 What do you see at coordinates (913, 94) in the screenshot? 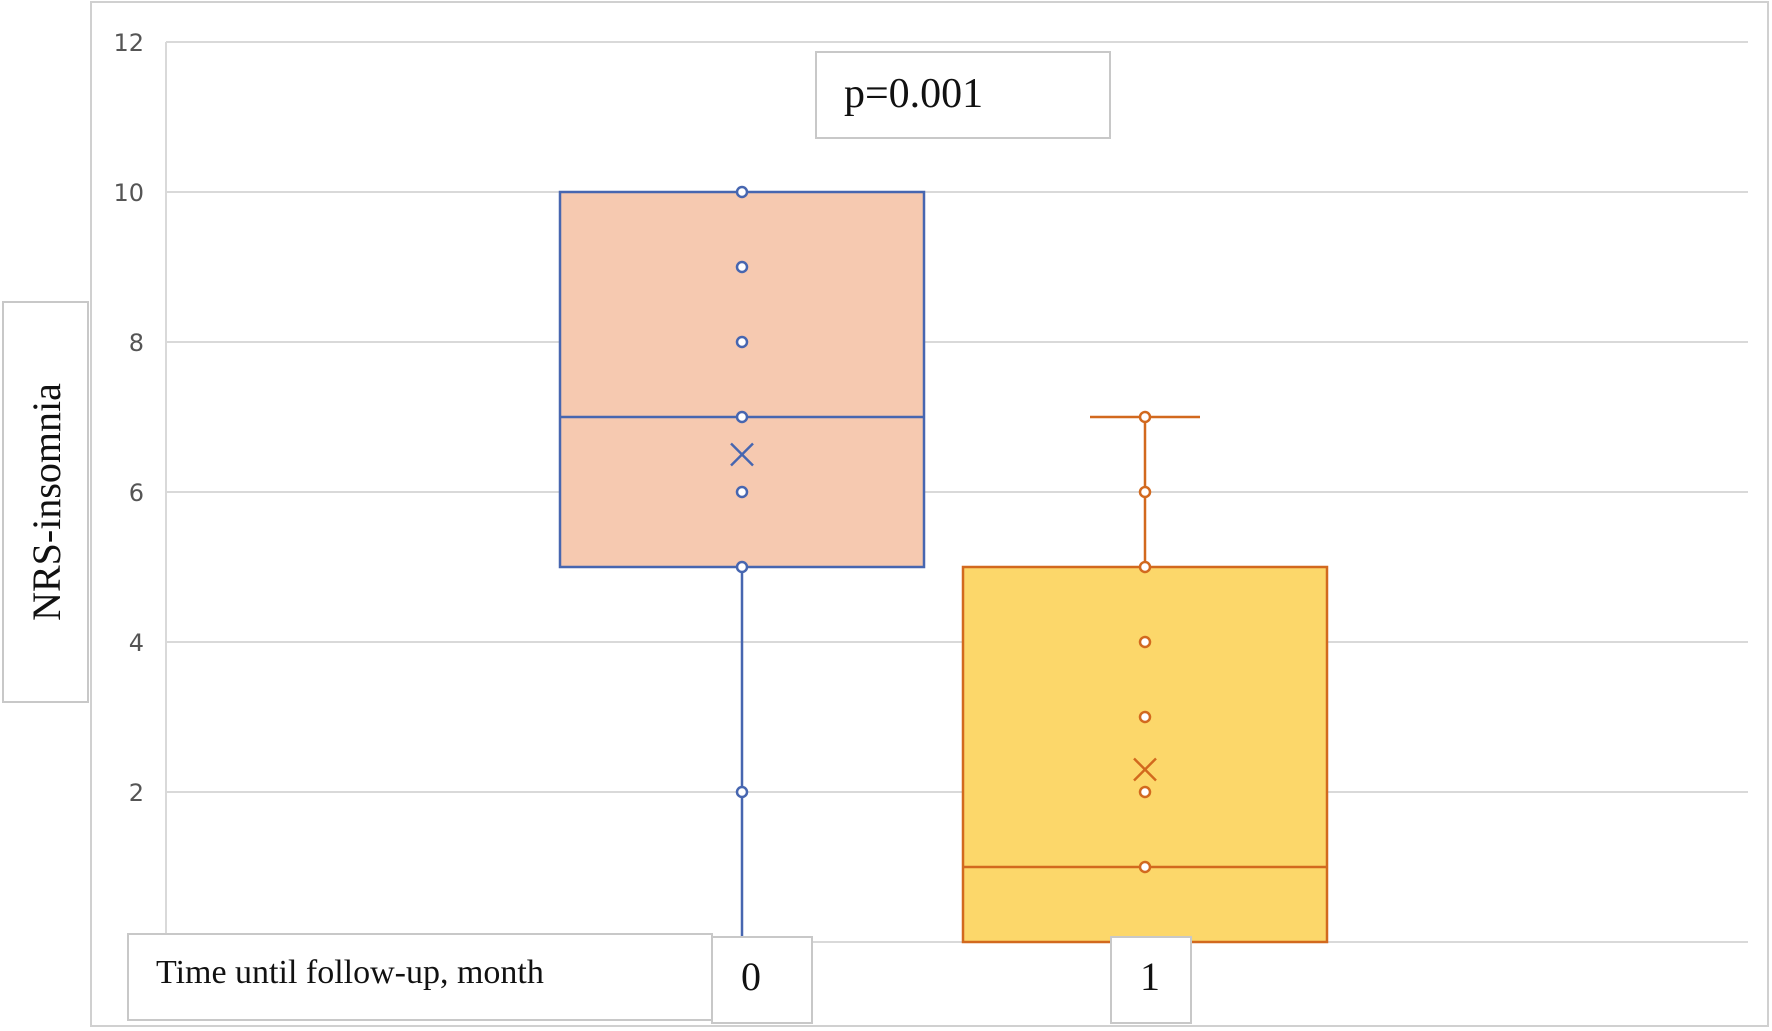
I see `annotation-text: p=0.001` at bounding box center [913, 94].